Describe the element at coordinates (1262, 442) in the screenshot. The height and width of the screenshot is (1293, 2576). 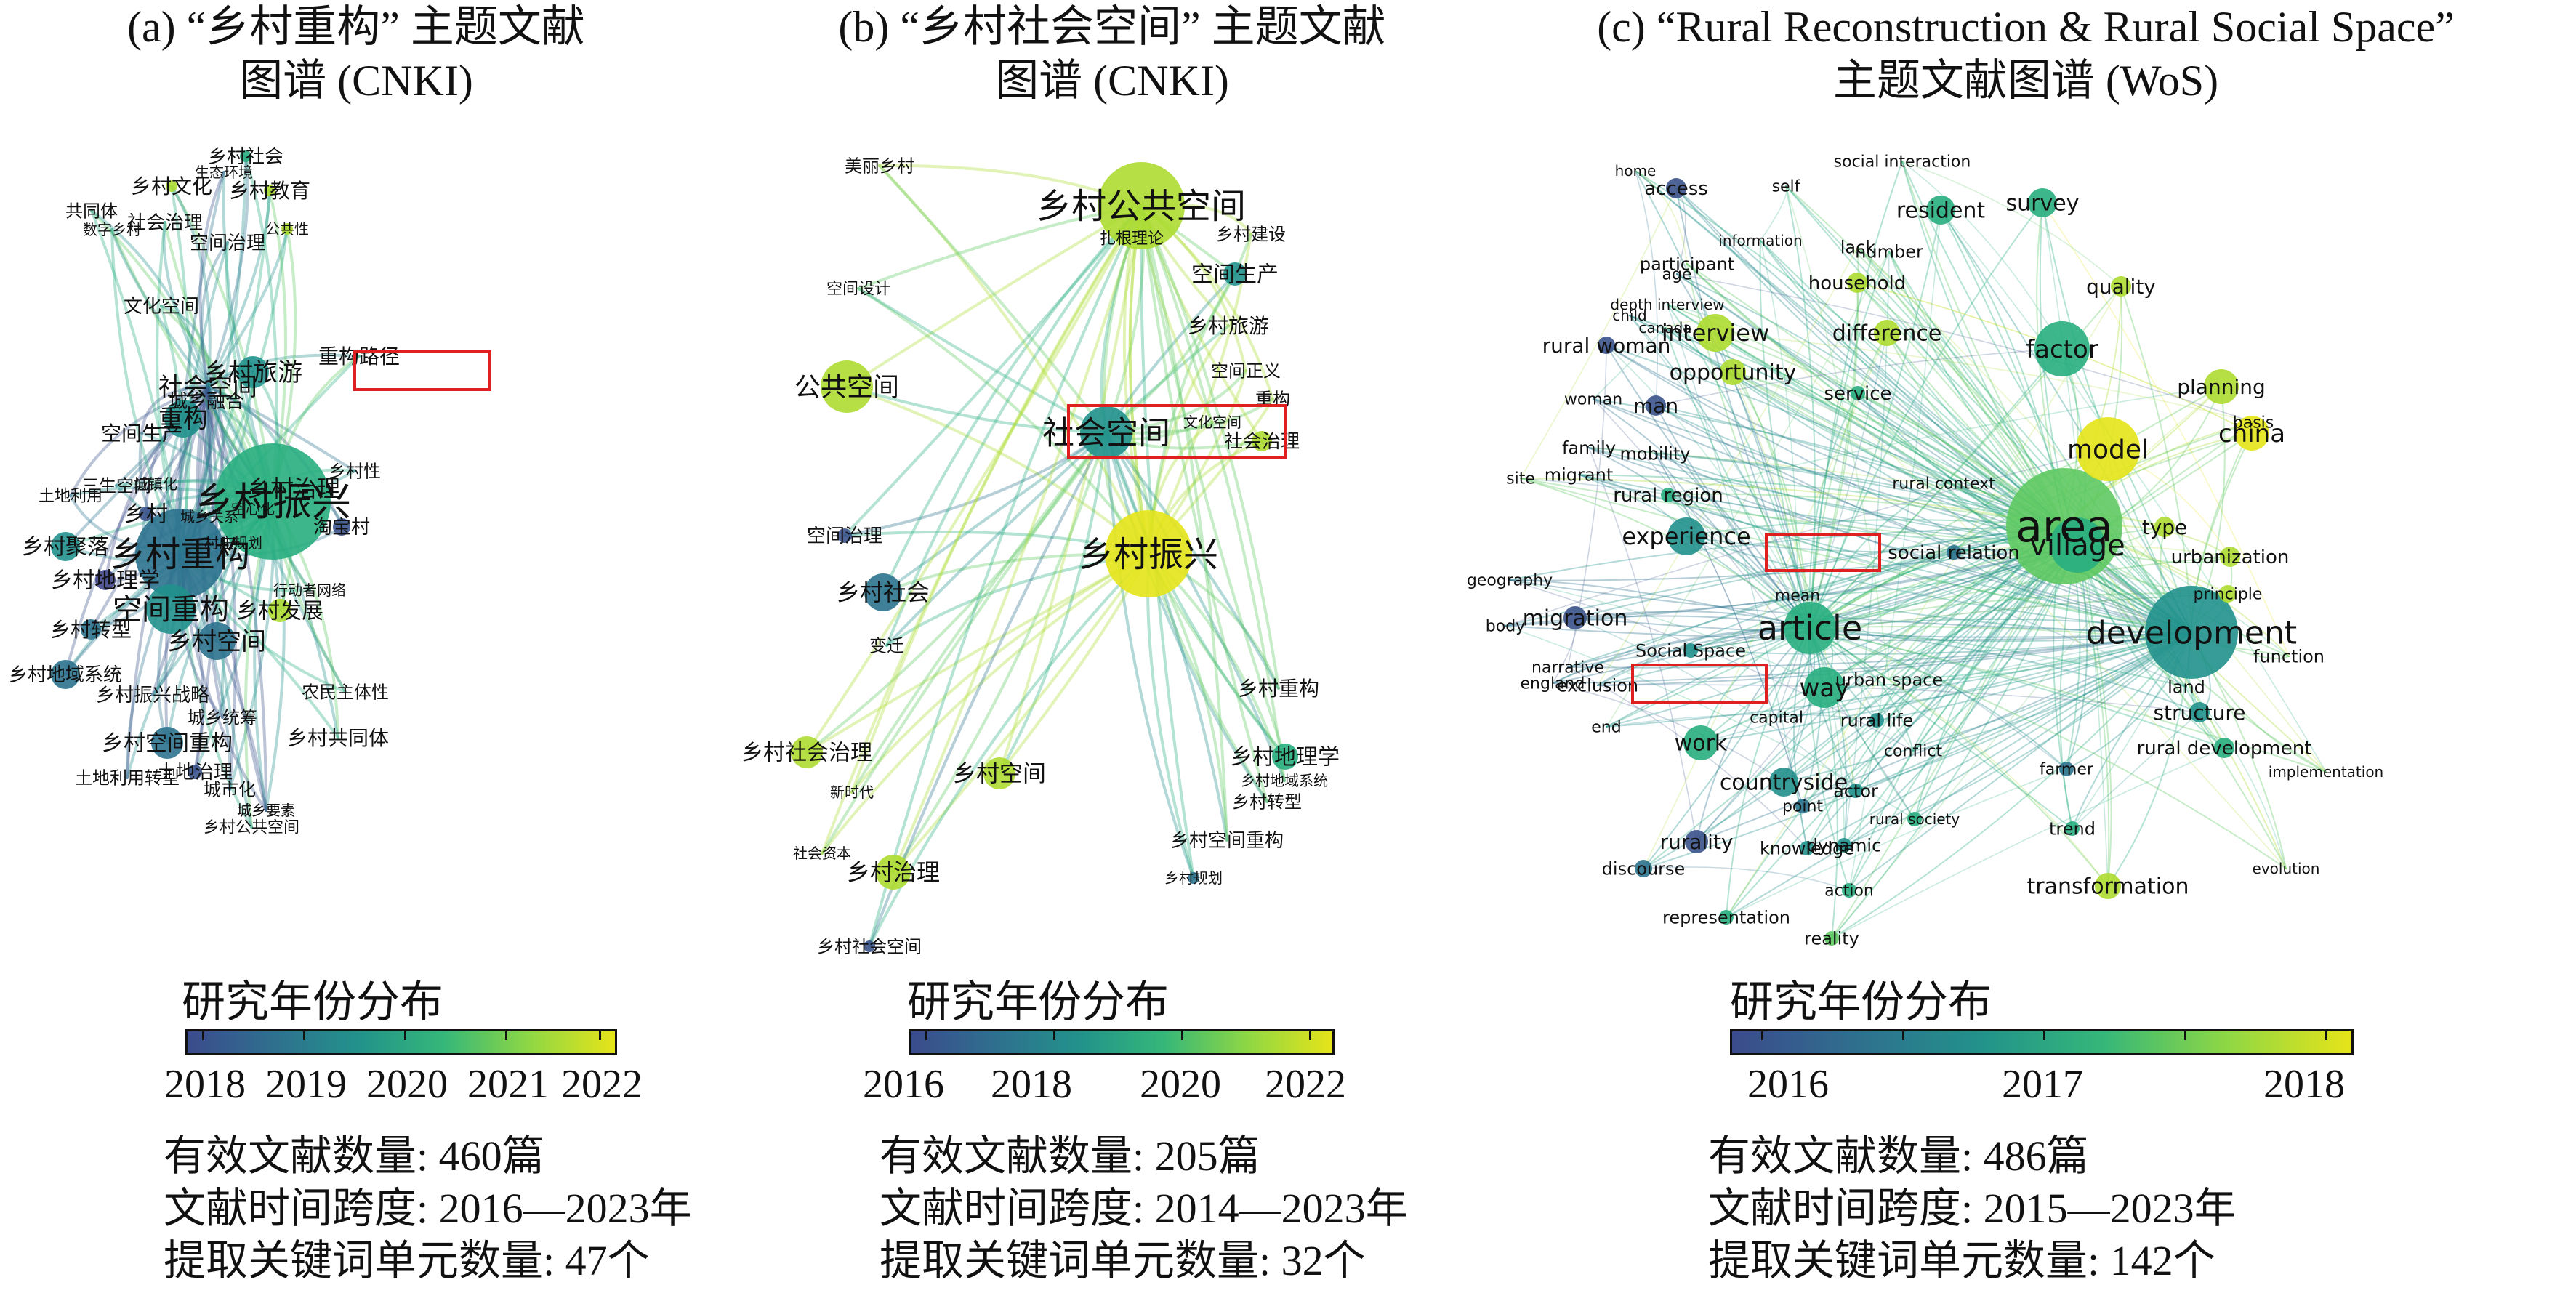
I see `keyword-label-cn: 社会治理` at that location.